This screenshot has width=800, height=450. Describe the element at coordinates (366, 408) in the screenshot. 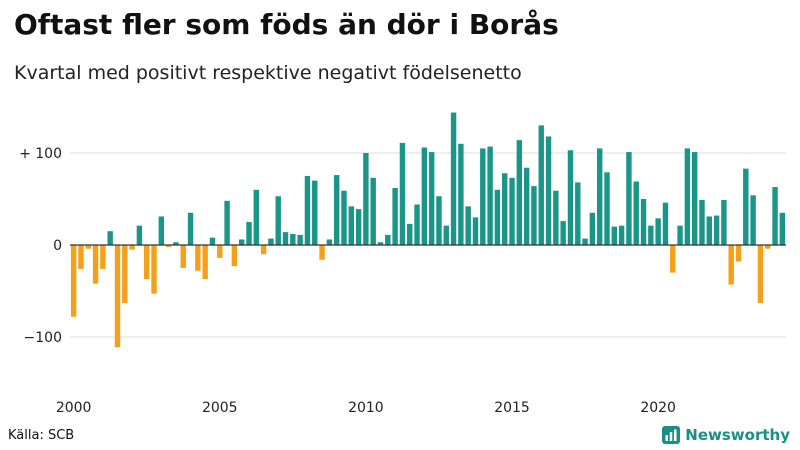

I see `x-tick-label: 2010` at that location.